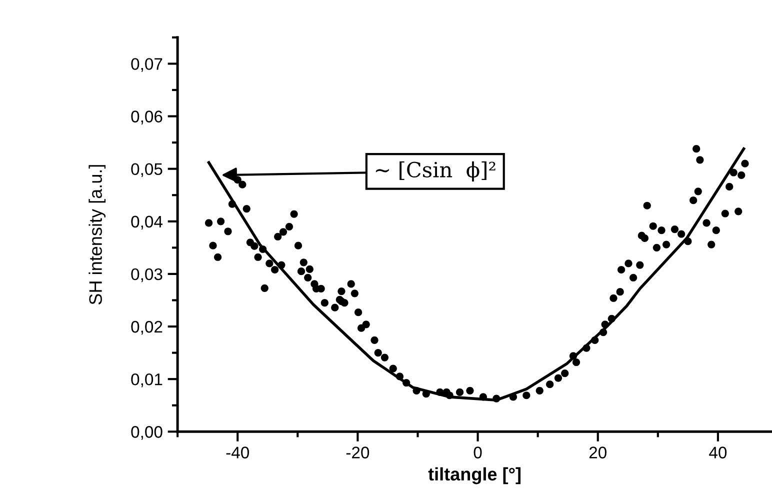 The width and height of the screenshot is (772, 499). Describe the element at coordinates (146, 65) in the screenshot. I see `y-tick-label: 0,07` at that location.